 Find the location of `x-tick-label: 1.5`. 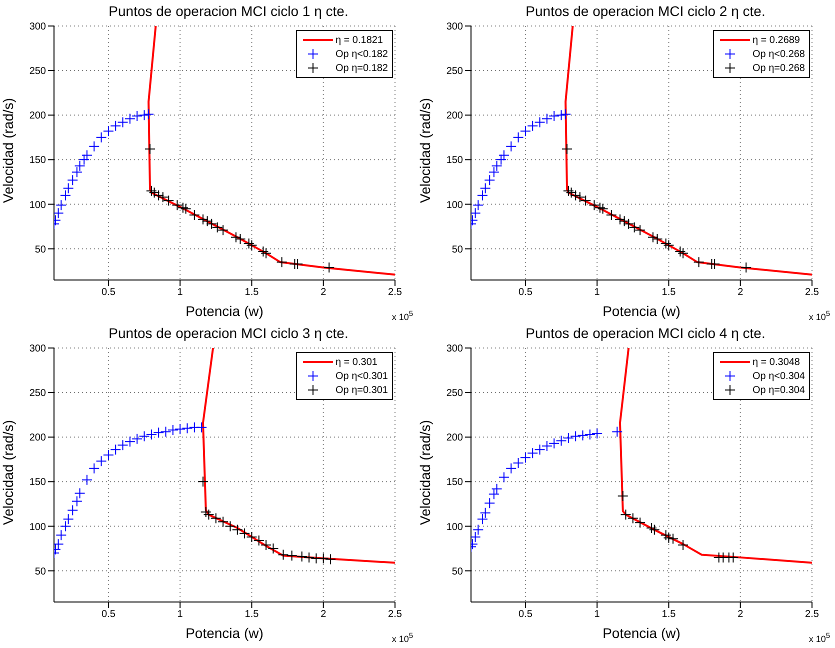

x-tick-label: 1.5 is located at coordinates (252, 292).